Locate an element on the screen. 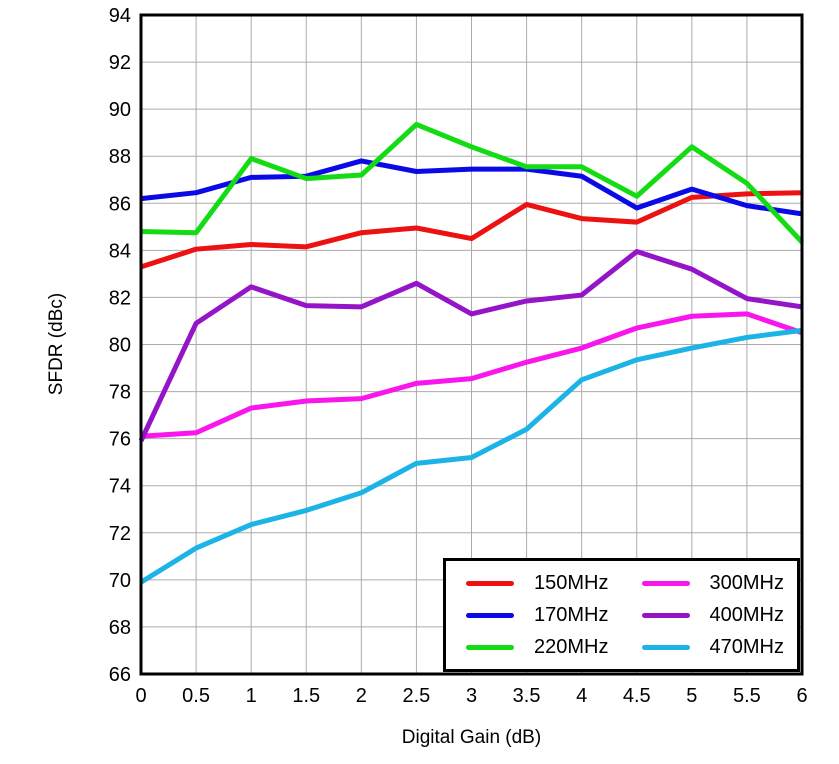 The image size is (839, 764). y-tick-label: 84 is located at coordinates (120, 251).